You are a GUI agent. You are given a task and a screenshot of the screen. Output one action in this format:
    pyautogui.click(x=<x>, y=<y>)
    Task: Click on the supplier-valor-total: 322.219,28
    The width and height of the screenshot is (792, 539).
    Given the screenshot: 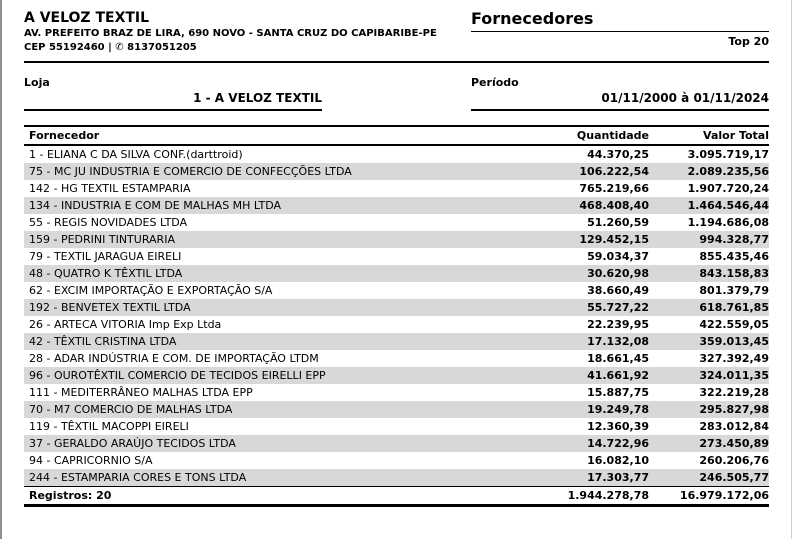 What is the action you would take?
    pyautogui.click(x=734, y=392)
    